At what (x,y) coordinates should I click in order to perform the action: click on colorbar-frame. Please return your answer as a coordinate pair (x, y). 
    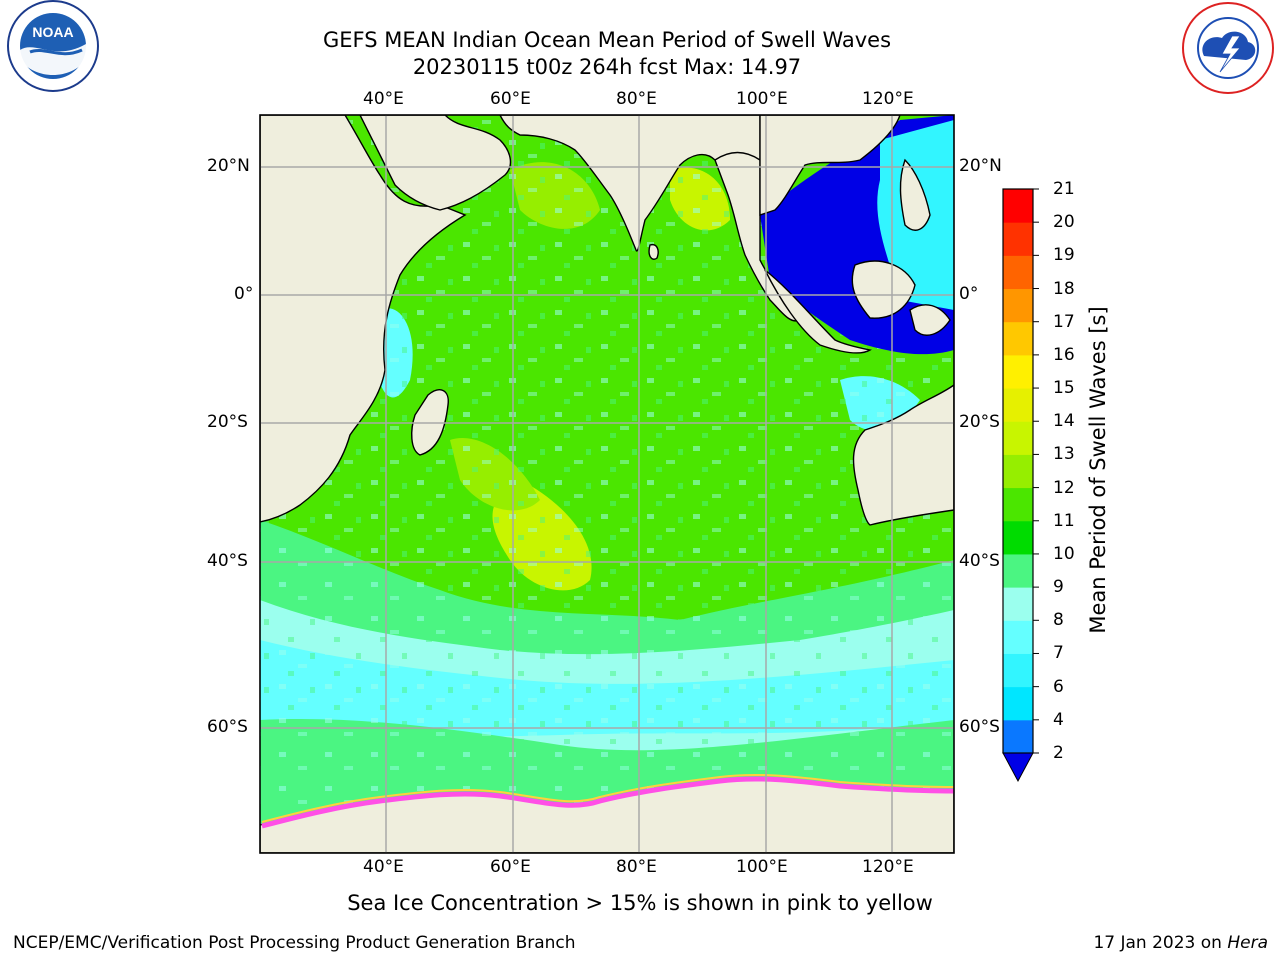
    Looking at the image, I should click on (1018, 471).